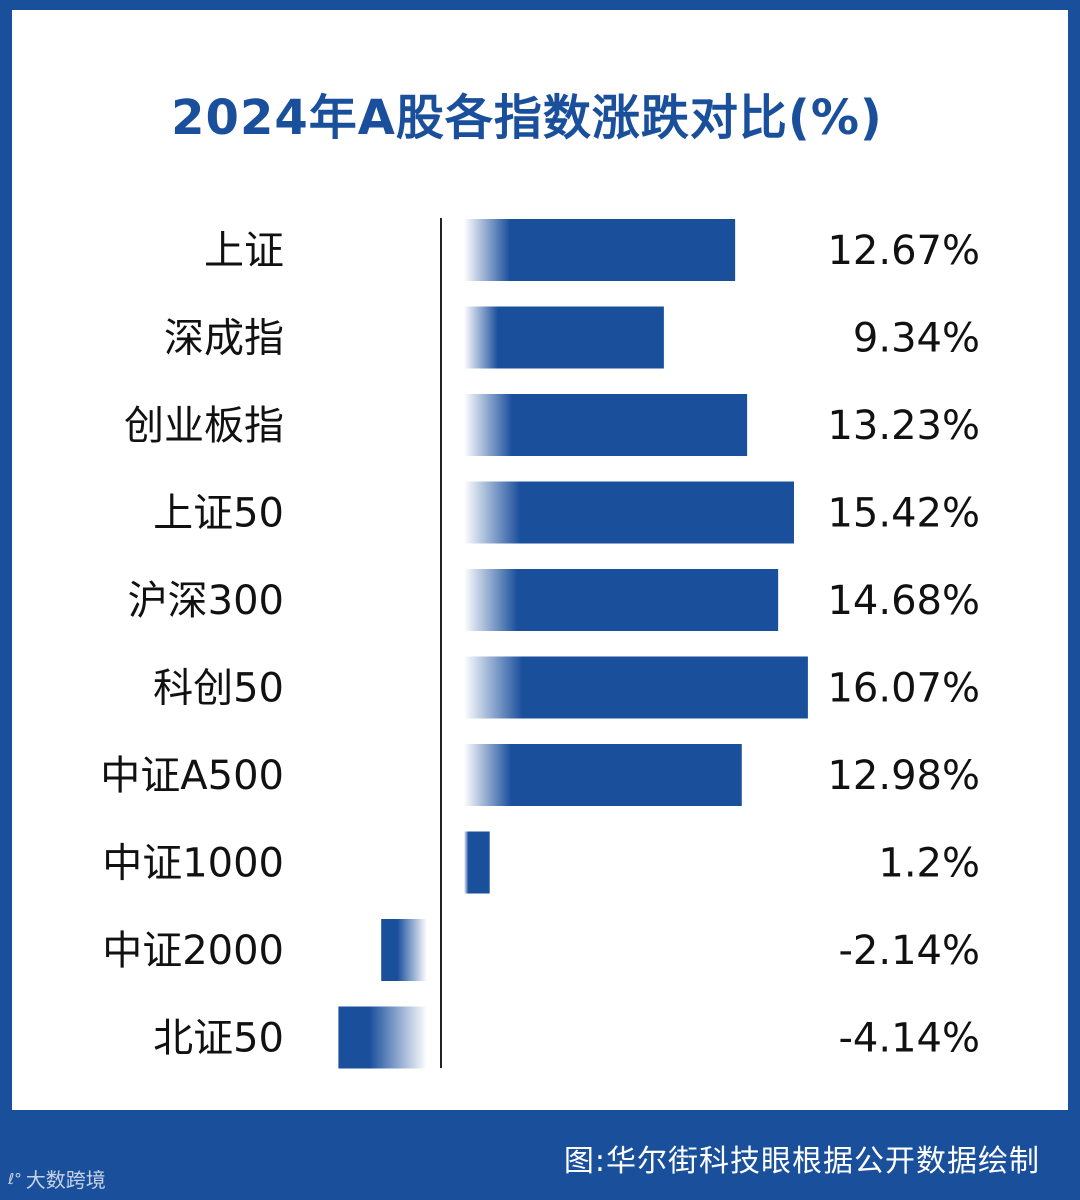  I want to click on category-label: 沪深300, so click(206, 601).